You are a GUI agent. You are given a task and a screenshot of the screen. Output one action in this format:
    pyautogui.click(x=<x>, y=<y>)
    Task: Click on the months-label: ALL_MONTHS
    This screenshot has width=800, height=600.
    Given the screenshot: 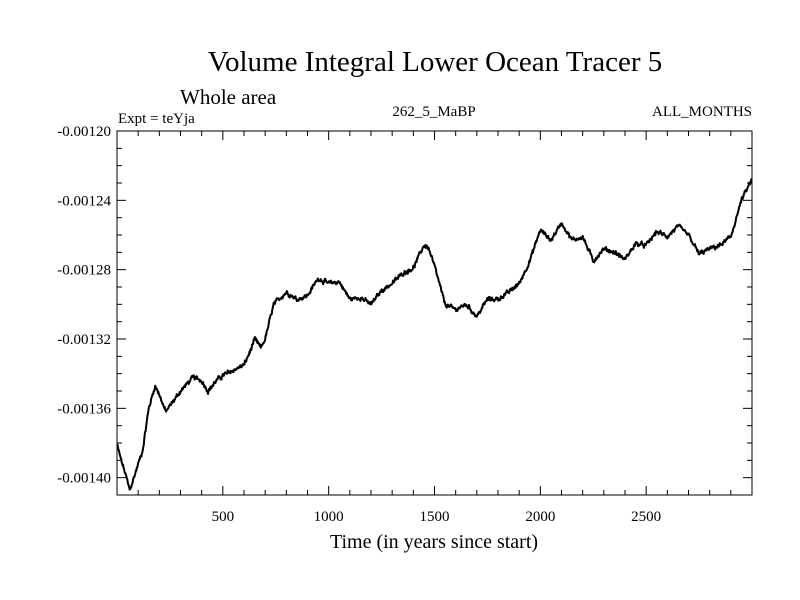 What is the action you would take?
    pyautogui.click(x=702, y=112)
    